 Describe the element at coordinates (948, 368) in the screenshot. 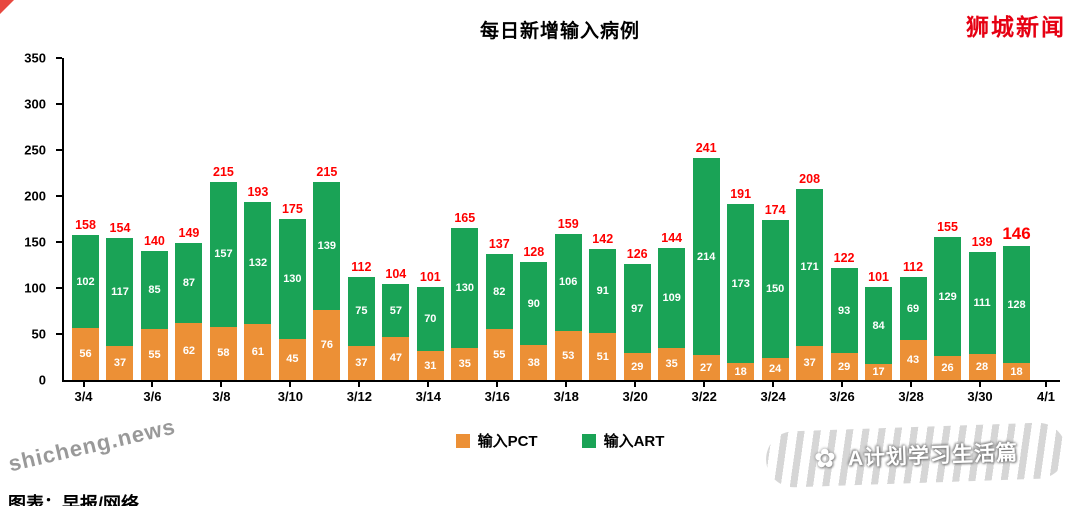

I see `pct-segment: 26` at that location.